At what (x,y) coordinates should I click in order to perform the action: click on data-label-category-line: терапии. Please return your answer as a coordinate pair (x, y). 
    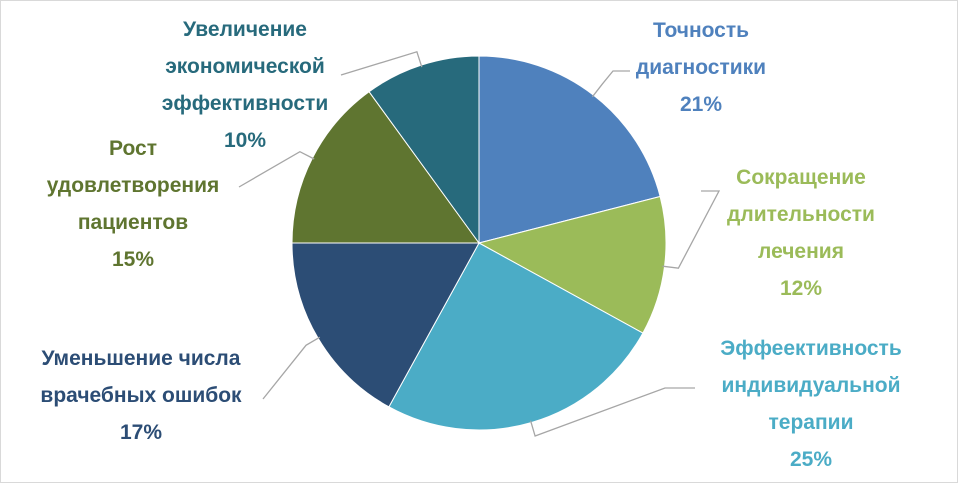
    Looking at the image, I should click on (811, 422).